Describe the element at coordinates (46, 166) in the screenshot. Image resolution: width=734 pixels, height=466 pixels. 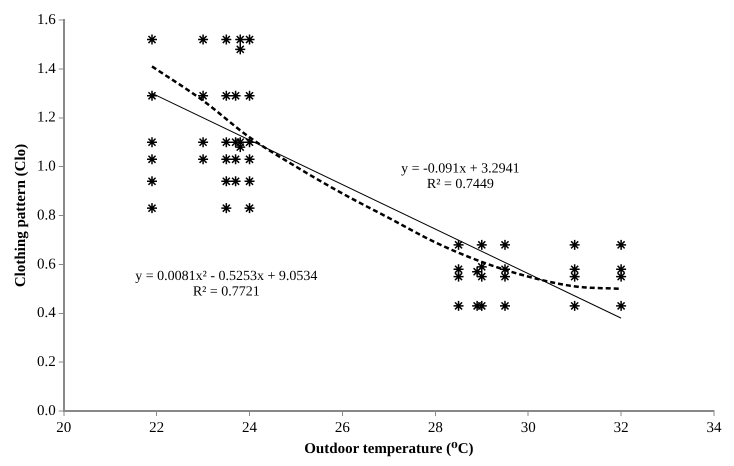
I see `y-tick-label: 1.0` at that location.